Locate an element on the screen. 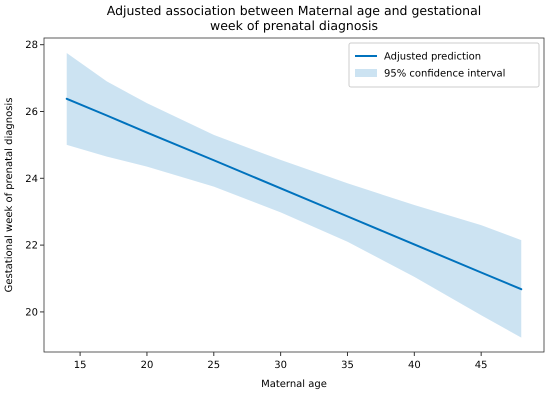 The height and width of the screenshot is (393, 550). y-tick-label: 24 is located at coordinates (31, 179).